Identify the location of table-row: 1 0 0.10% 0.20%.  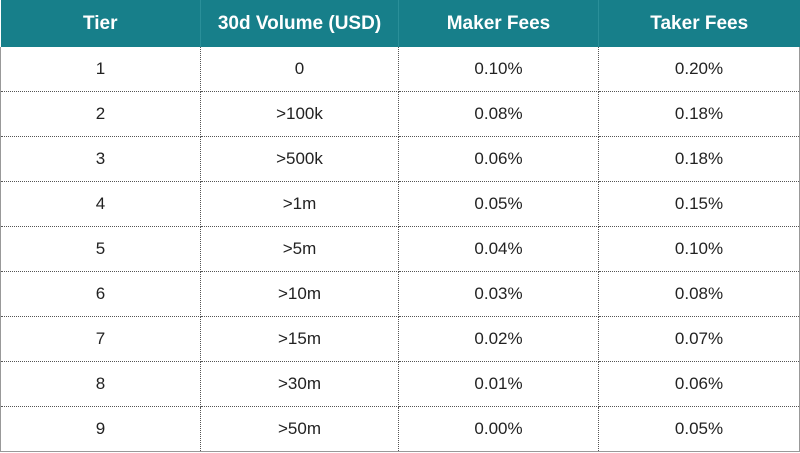
(400, 69).